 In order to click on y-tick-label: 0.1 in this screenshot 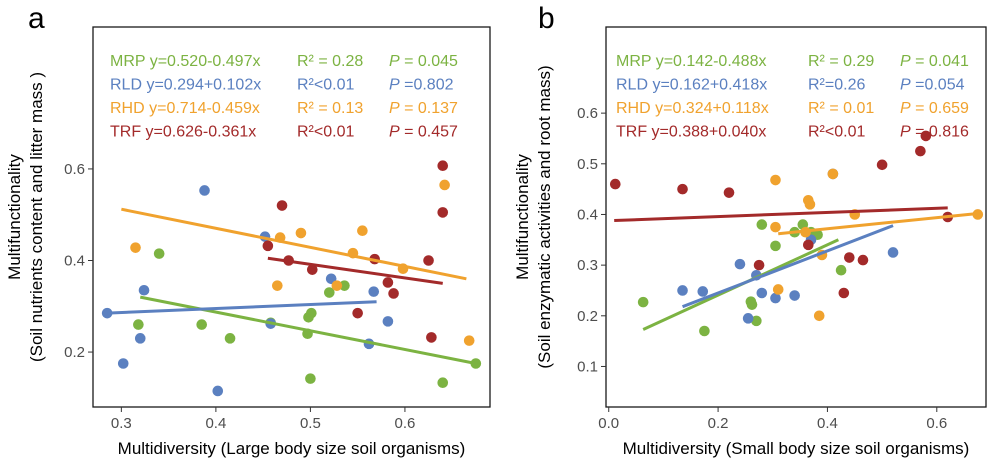, I will do `click(587, 366)`.